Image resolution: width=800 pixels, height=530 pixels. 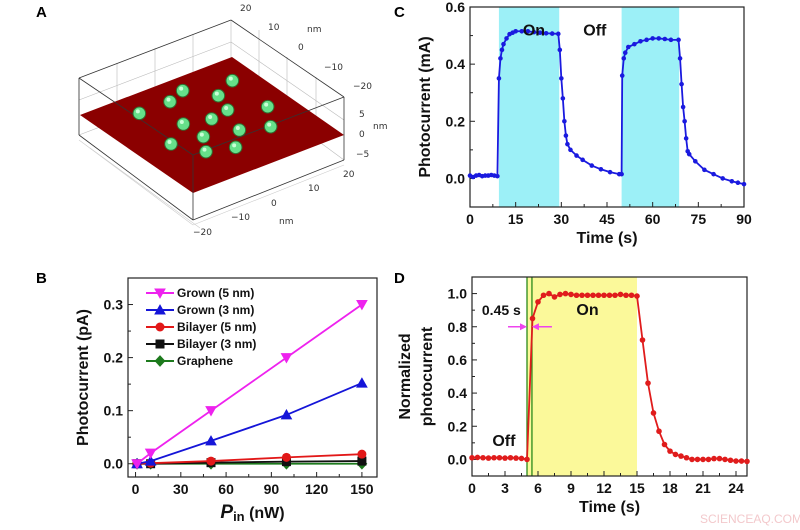 I want to click on x-tick-label: 15, so click(x=637, y=488).